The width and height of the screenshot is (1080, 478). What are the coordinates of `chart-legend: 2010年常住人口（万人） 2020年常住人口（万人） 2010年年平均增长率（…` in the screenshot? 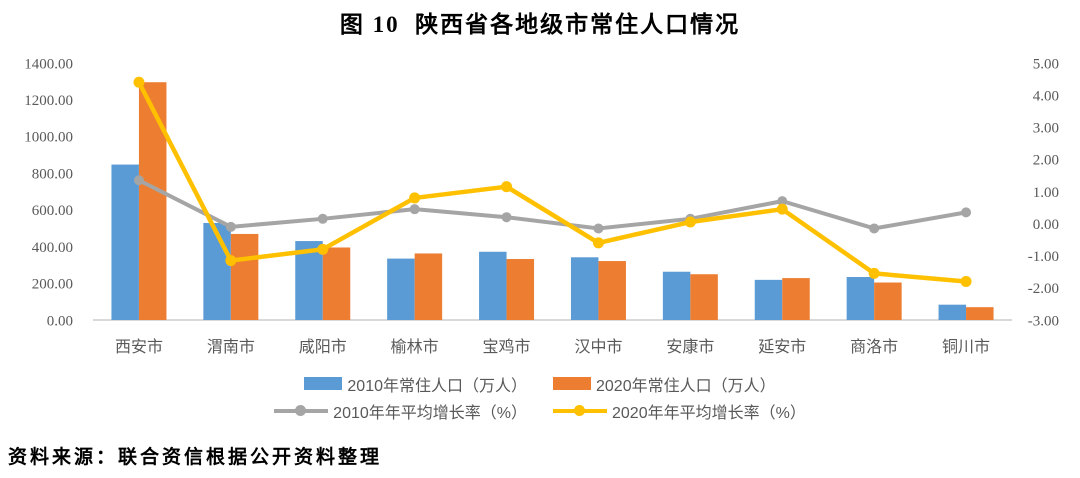 It's located at (540, 397).